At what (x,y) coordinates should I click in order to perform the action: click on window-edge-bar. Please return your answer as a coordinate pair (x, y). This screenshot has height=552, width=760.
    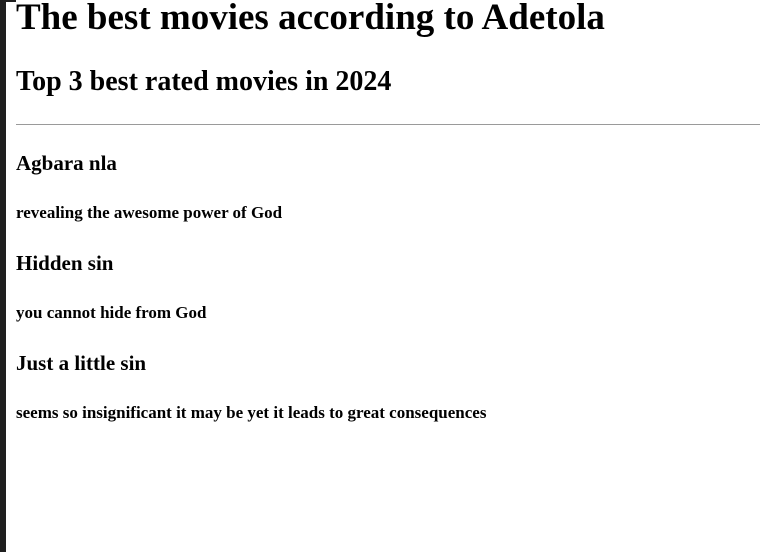
    Looking at the image, I should click on (3, 276).